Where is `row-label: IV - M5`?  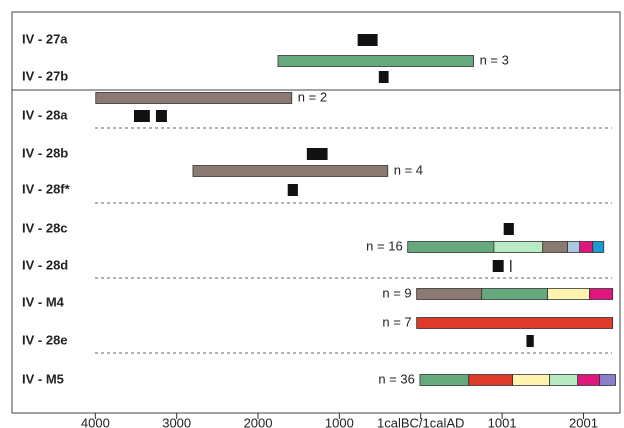 row-label: IV - M5 is located at coordinates (43, 378).